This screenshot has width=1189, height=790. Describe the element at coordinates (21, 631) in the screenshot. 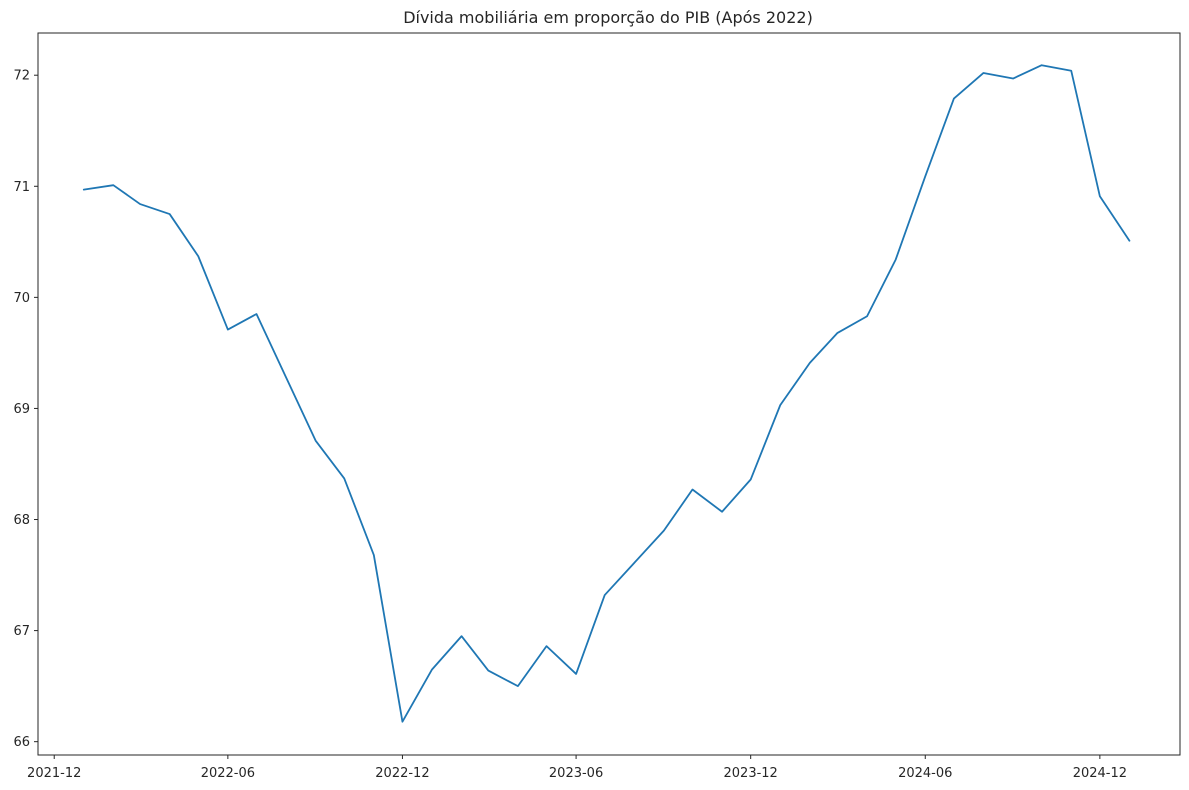

I see `y-tick-label: 67` at that location.